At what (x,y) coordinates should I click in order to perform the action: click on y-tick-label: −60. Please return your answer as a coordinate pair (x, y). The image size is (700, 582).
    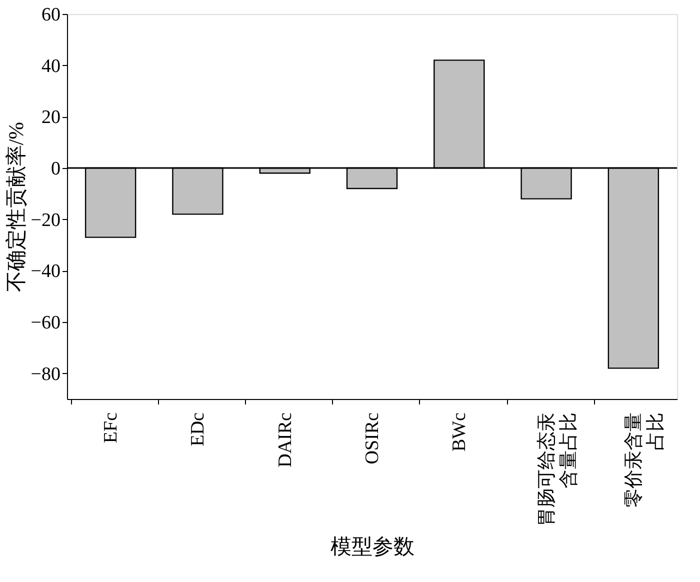
    Looking at the image, I should click on (45, 323).